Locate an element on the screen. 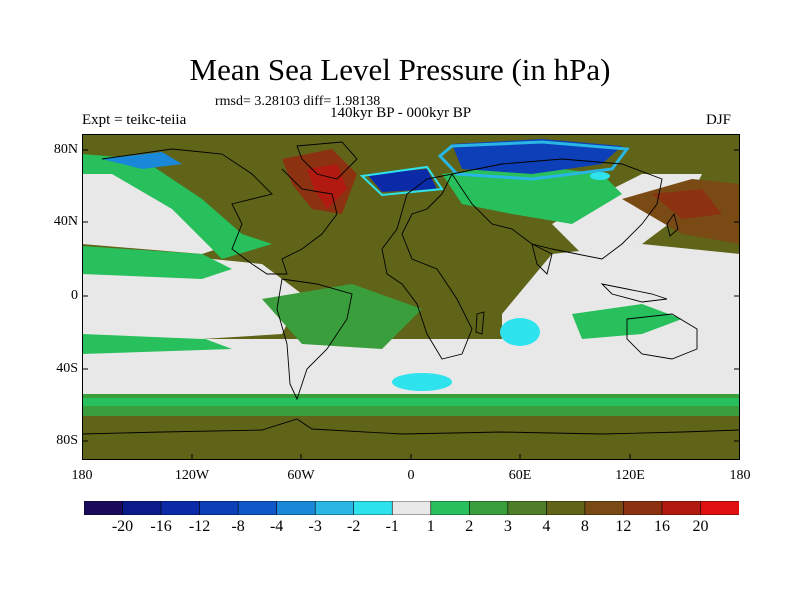 The width and height of the screenshot is (800, 600). coast-madagascar is located at coordinates (480, 323).